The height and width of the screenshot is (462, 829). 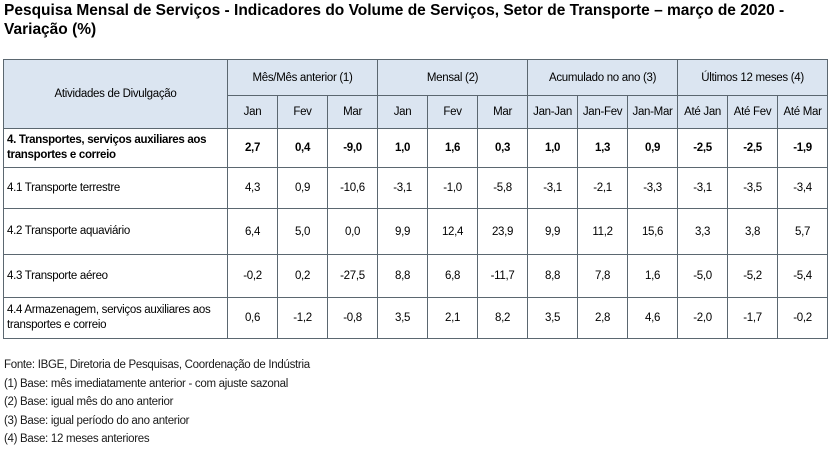 What do you see at coordinates (77, 439) in the screenshot?
I see `footnote: (4) Base: 12 meses anteriores` at bounding box center [77, 439].